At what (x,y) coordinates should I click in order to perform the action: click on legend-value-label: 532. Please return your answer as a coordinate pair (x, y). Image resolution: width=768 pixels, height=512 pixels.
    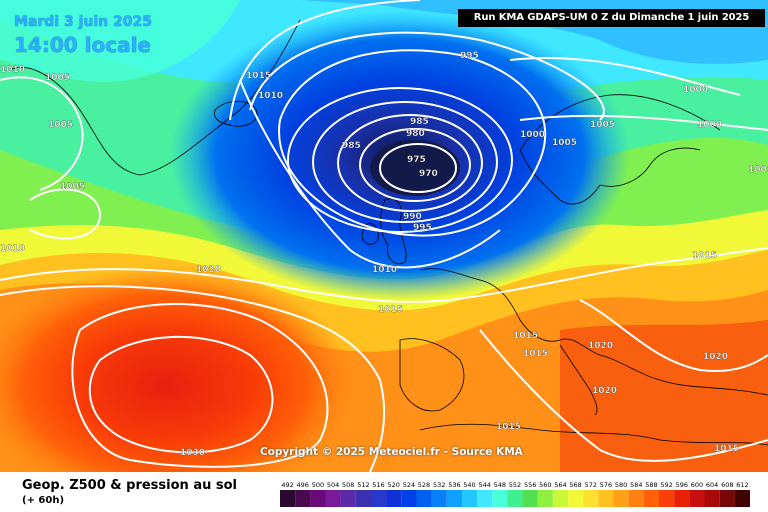
    Looking at the image, I should click on (439, 485).